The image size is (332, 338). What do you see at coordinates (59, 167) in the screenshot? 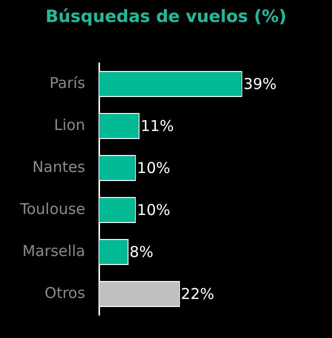
I see `y-tick-label: Nantes` at bounding box center [59, 167].